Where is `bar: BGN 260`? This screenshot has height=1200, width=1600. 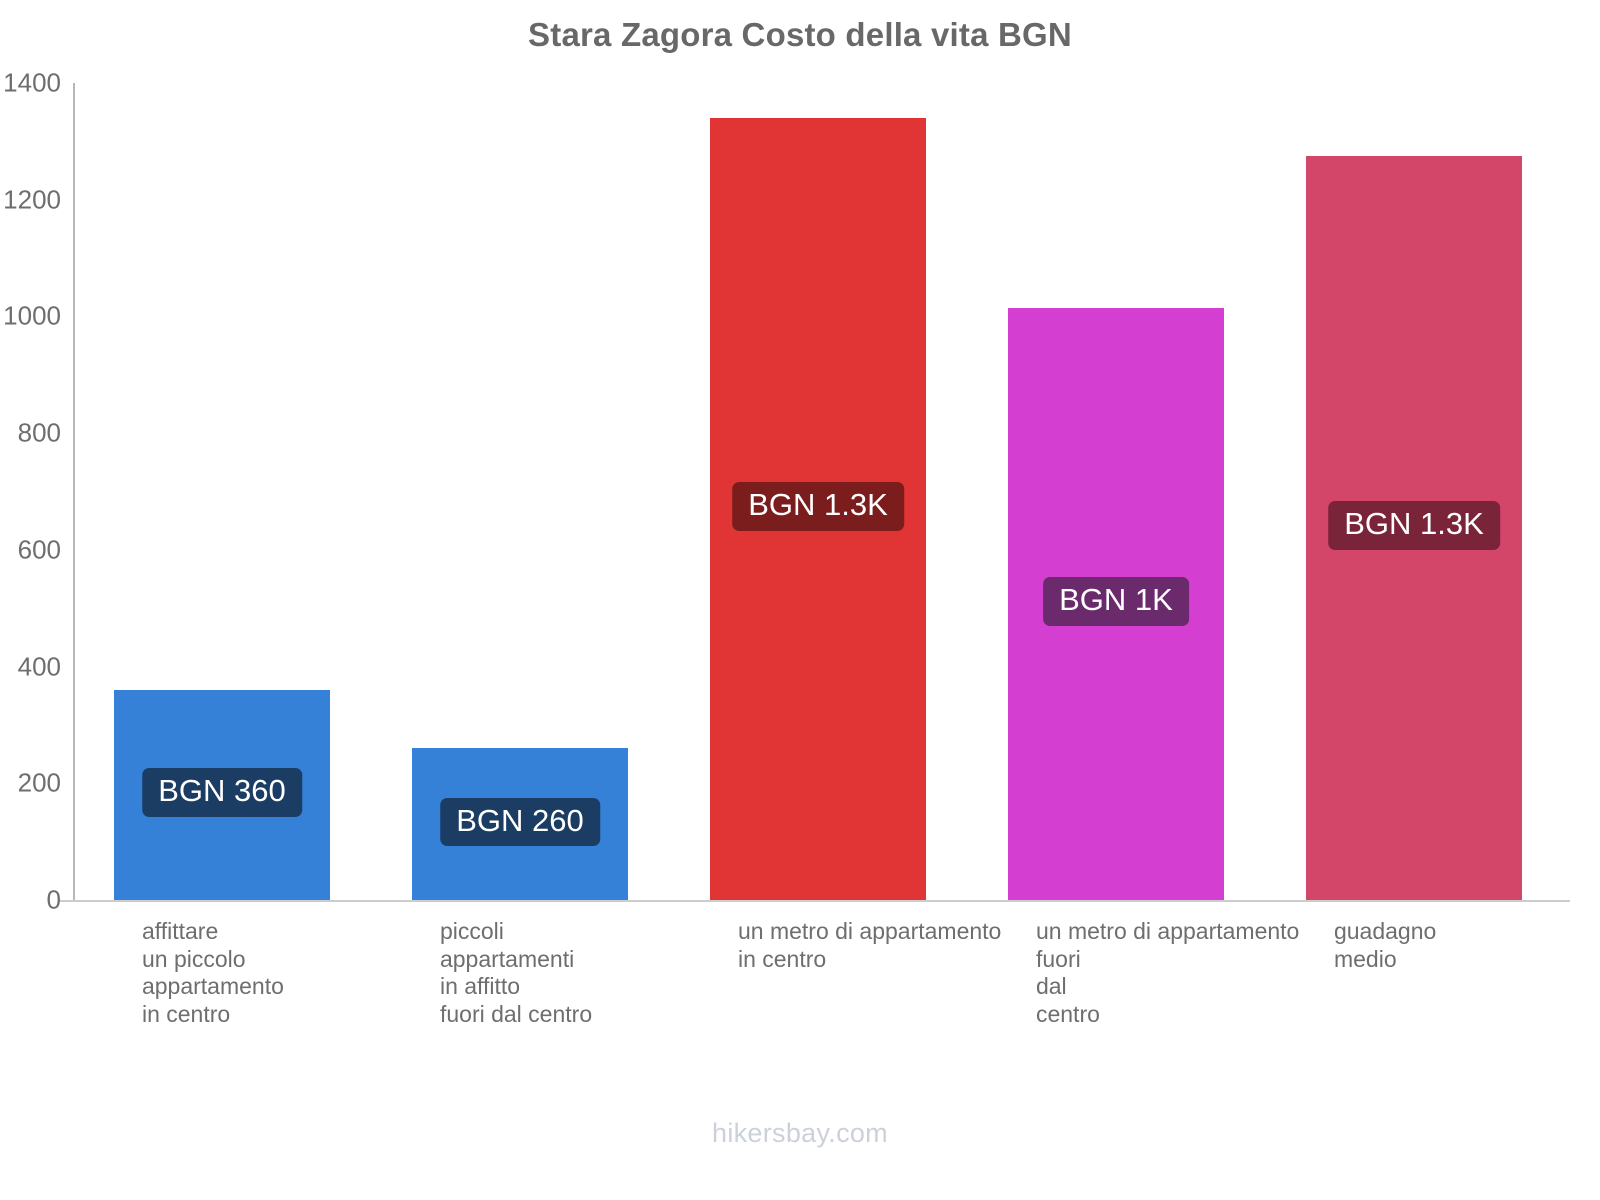
bar: BGN 260 is located at coordinates (520, 824).